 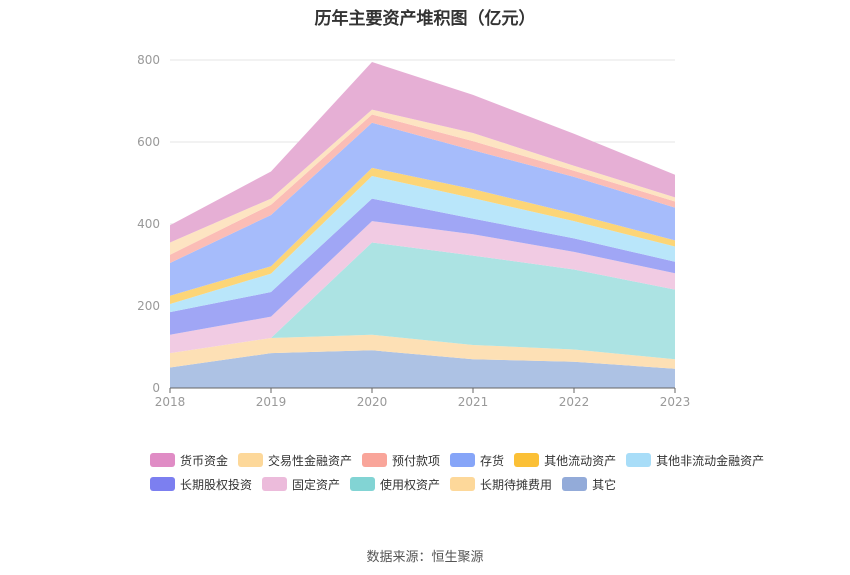 What do you see at coordinates (216, 484) in the screenshot?
I see `legend-label: 长期股权投资` at bounding box center [216, 484].